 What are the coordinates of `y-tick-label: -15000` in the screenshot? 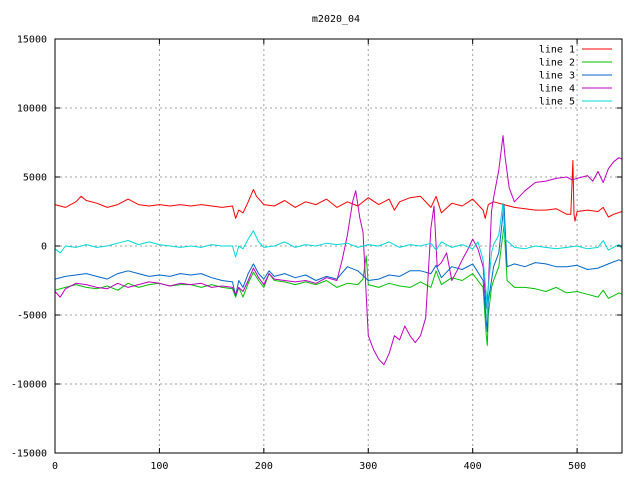 It's located at (29, 454).